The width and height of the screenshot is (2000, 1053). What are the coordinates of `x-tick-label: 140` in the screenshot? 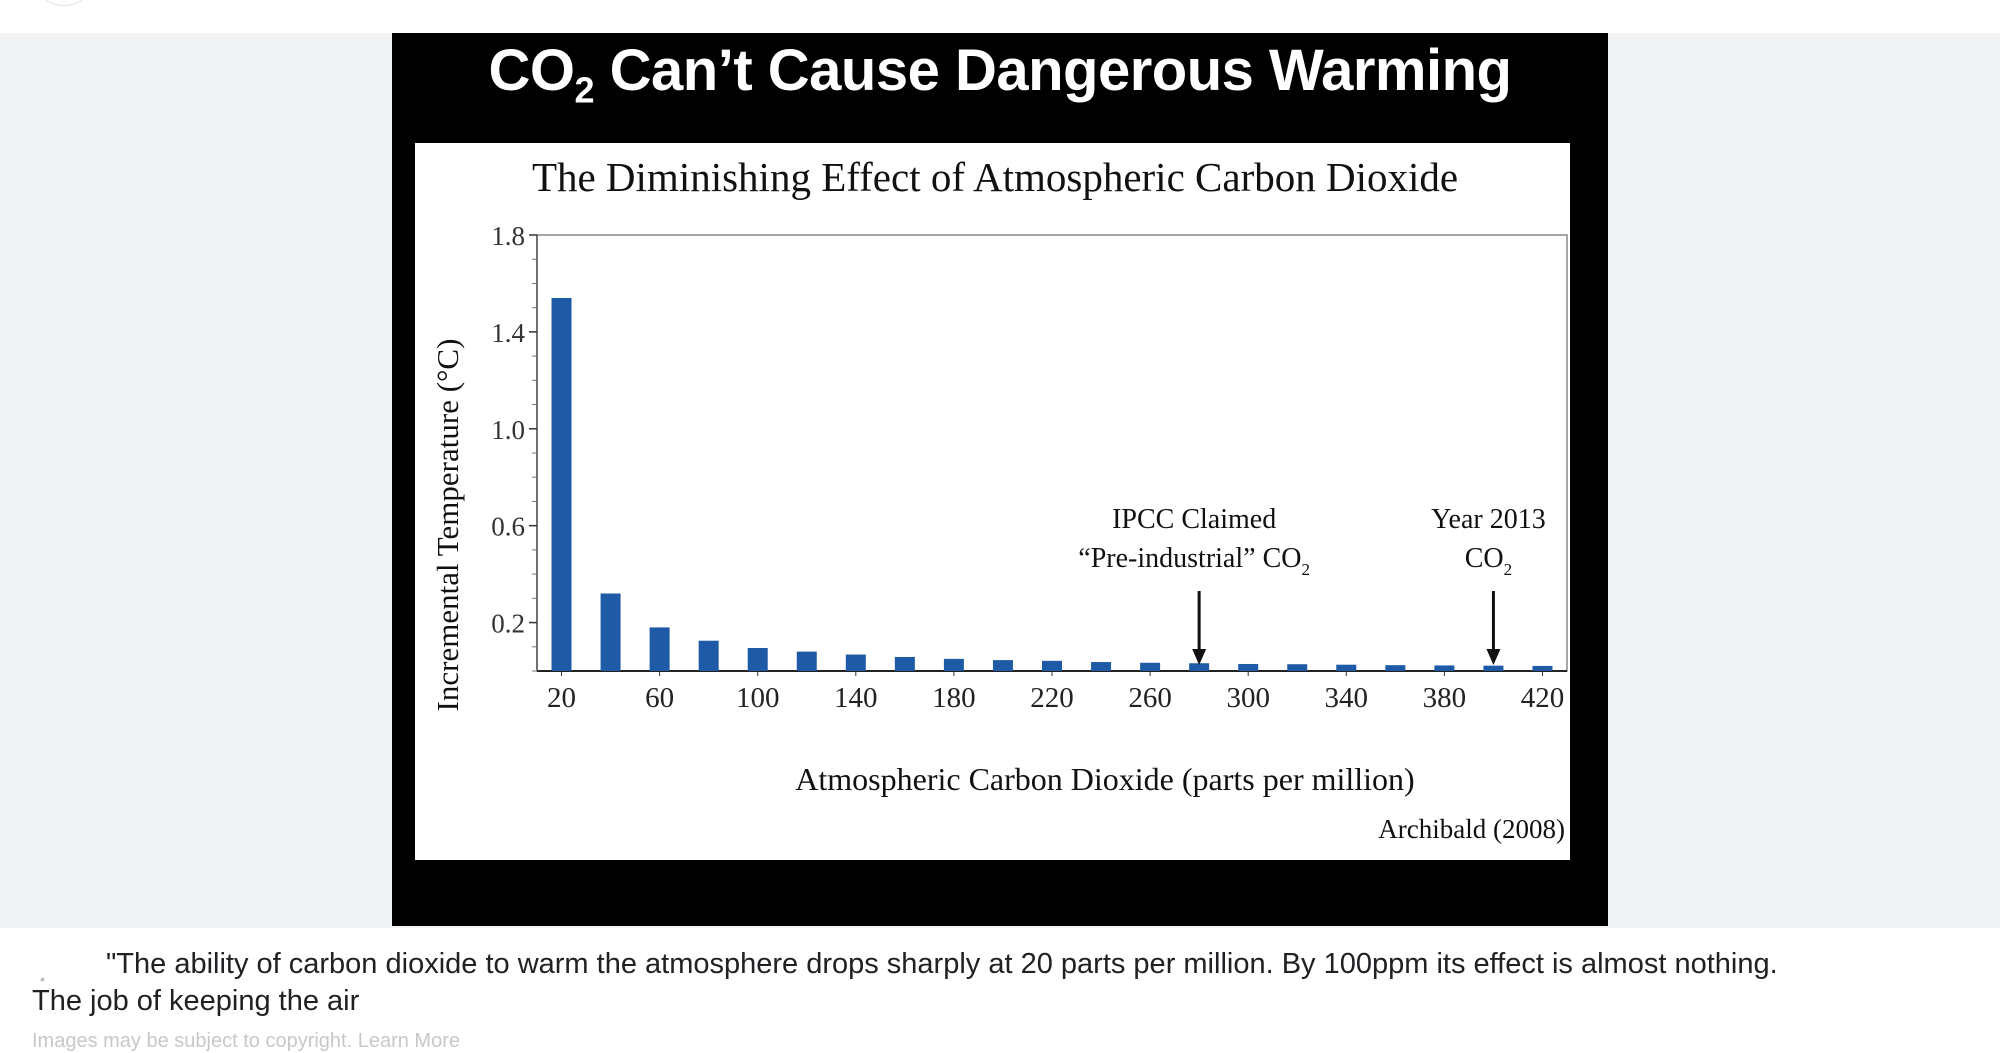 It's located at (856, 698).